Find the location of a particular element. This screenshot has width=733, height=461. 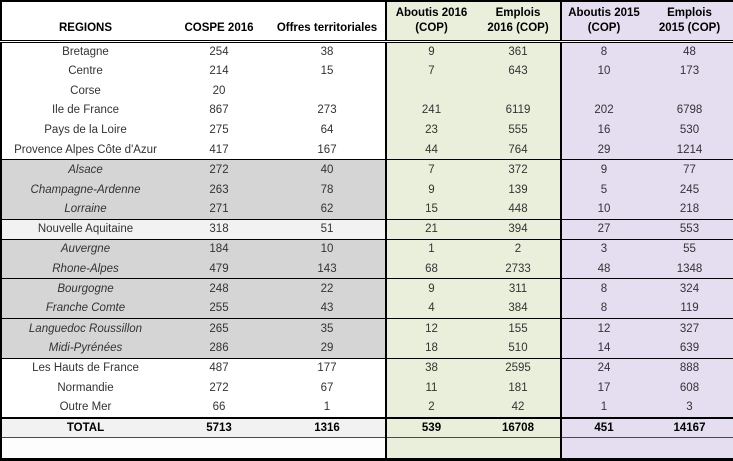

region-cell: Normandie is located at coordinates (84, 388).